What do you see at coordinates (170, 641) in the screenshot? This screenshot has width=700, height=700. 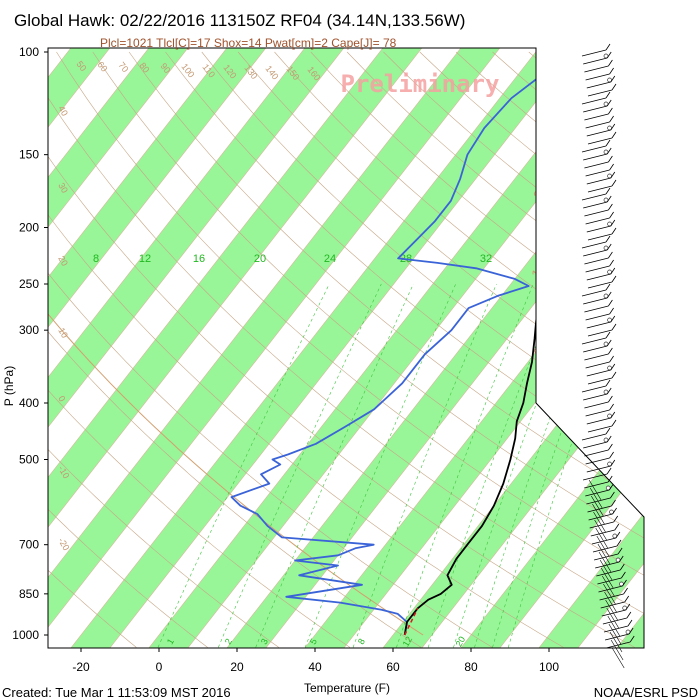 I see `mixing-ratio-low-label: 1` at bounding box center [170, 641].